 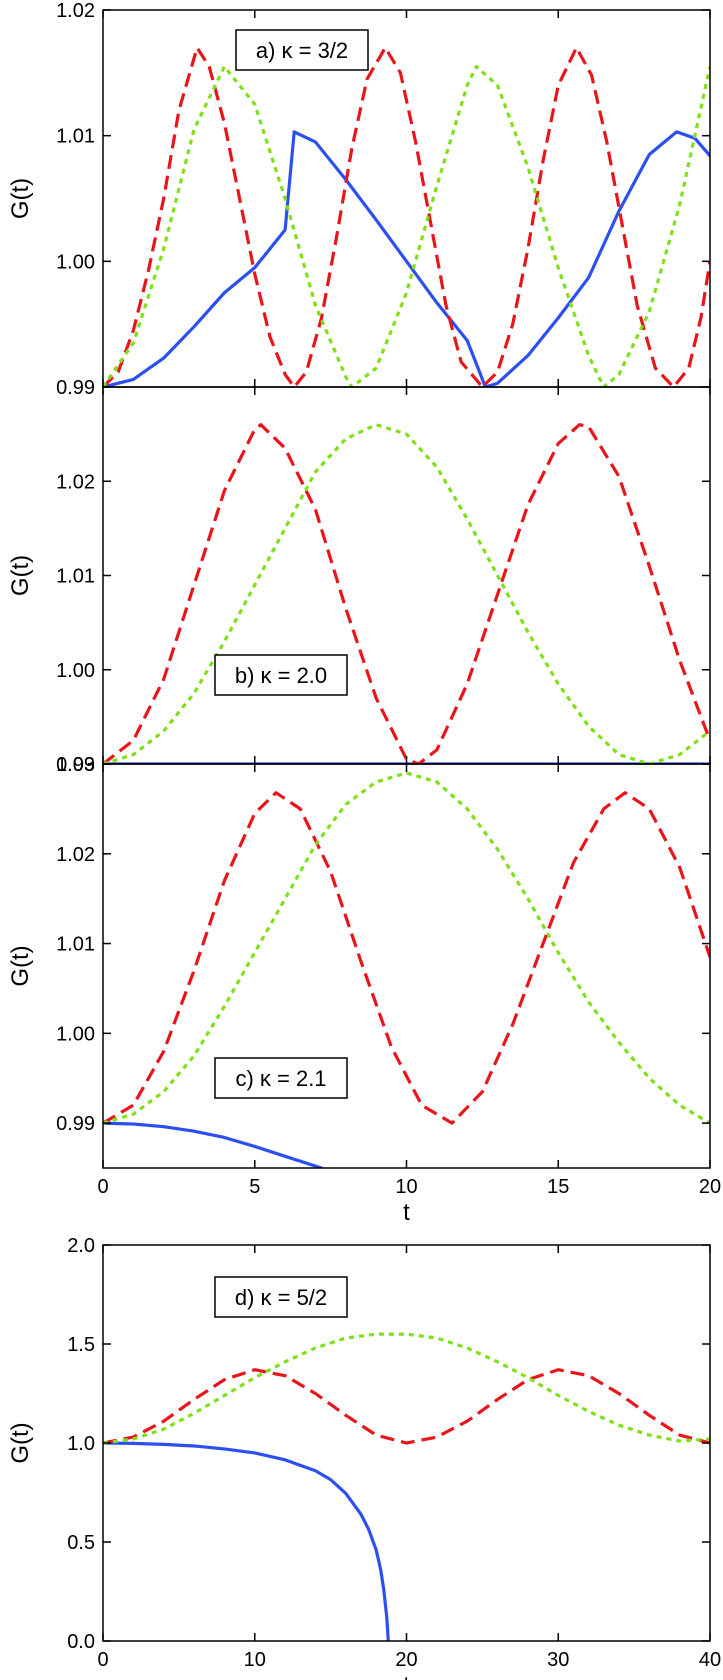 I want to click on x-tick-label: 5, so click(x=254, y=1187).